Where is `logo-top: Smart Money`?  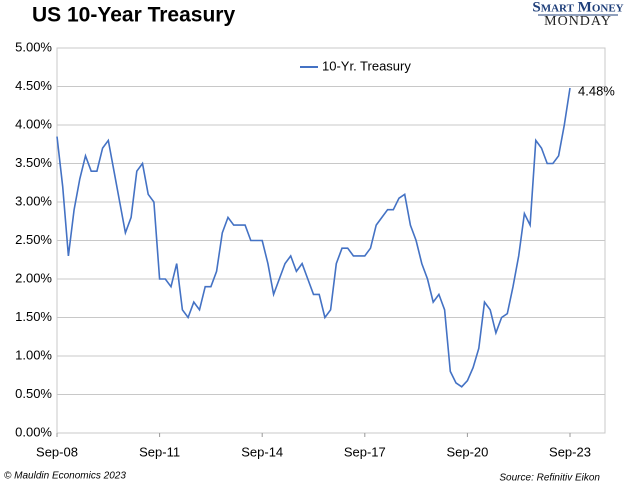 logo-top: Smart Money is located at coordinates (577, 7).